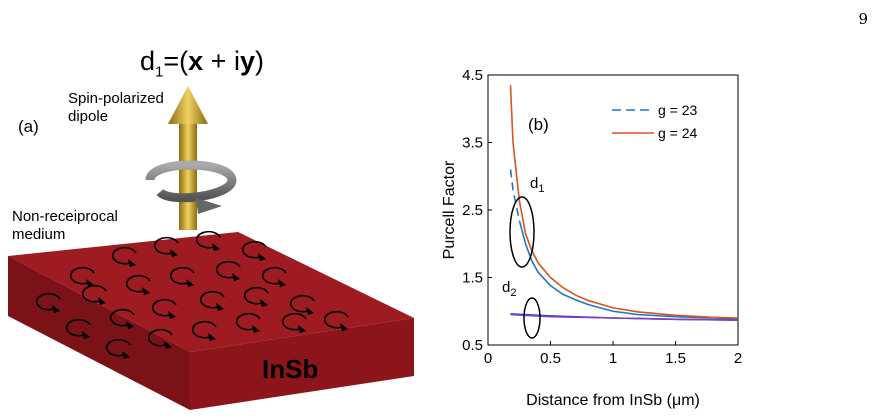 The width and height of the screenshot is (888, 418). I want to click on panel-b-label: (b), so click(538, 124).